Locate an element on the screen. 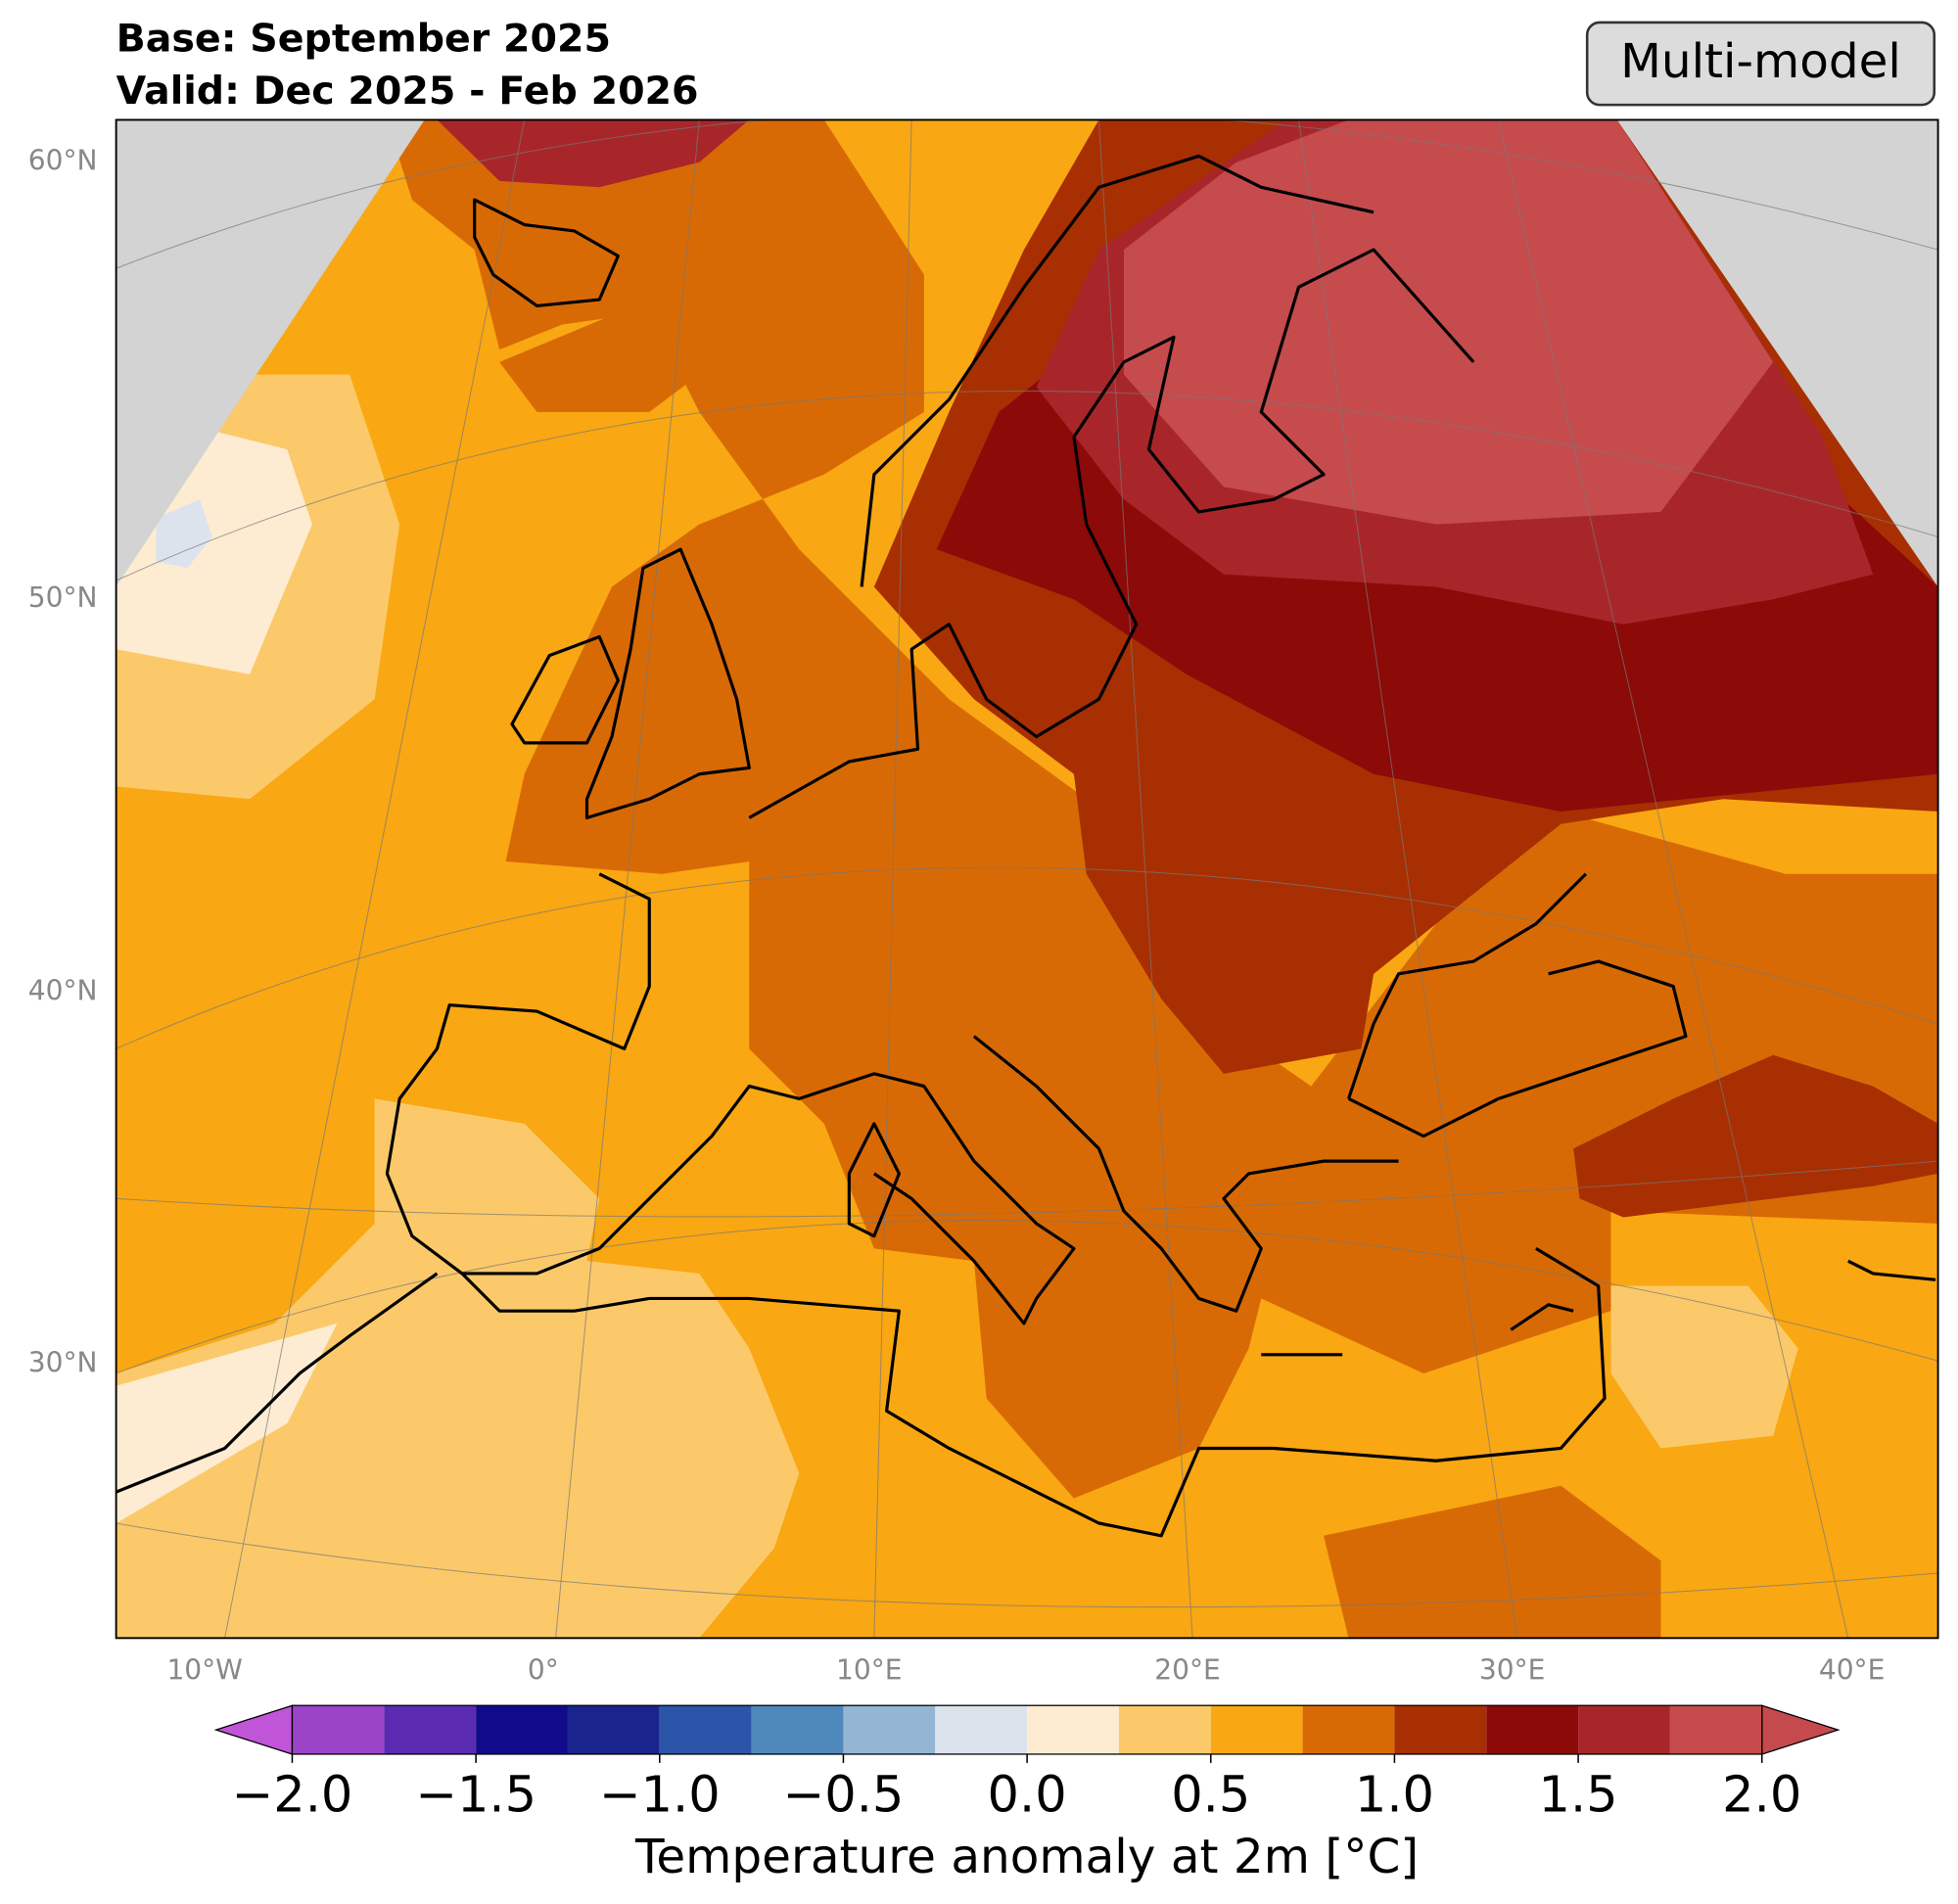 The height and width of the screenshot is (1904, 1958). colorbar-tick-label: 2.0 is located at coordinates (1761, 1796).